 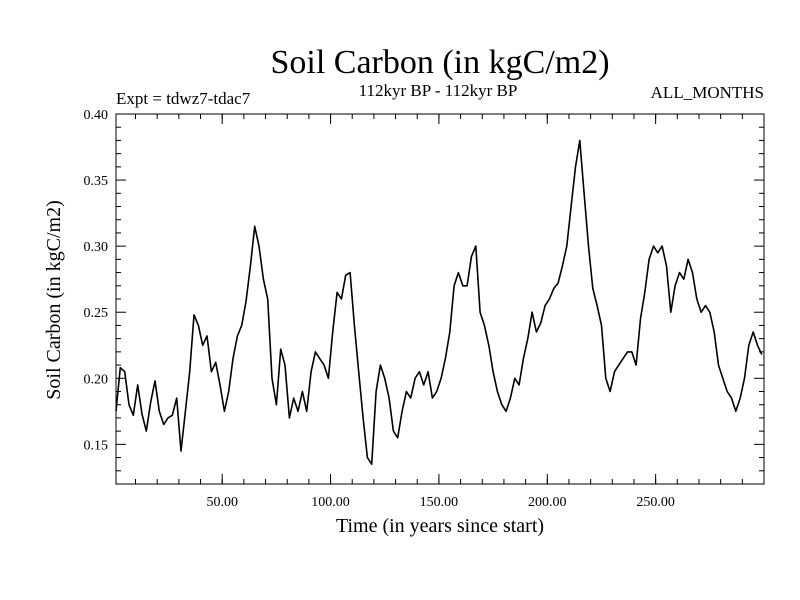 I want to click on x-tick-label: 50.00, so click(x=222, y=502).